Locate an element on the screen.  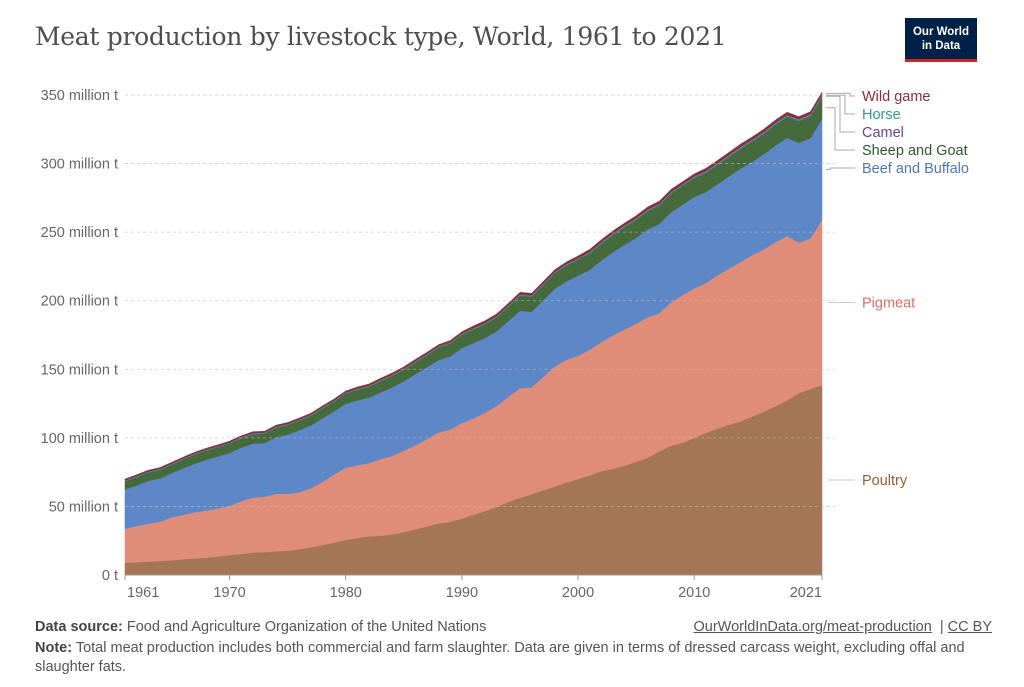
legend-label-camel: Camel is located at coordinates (883, 133).